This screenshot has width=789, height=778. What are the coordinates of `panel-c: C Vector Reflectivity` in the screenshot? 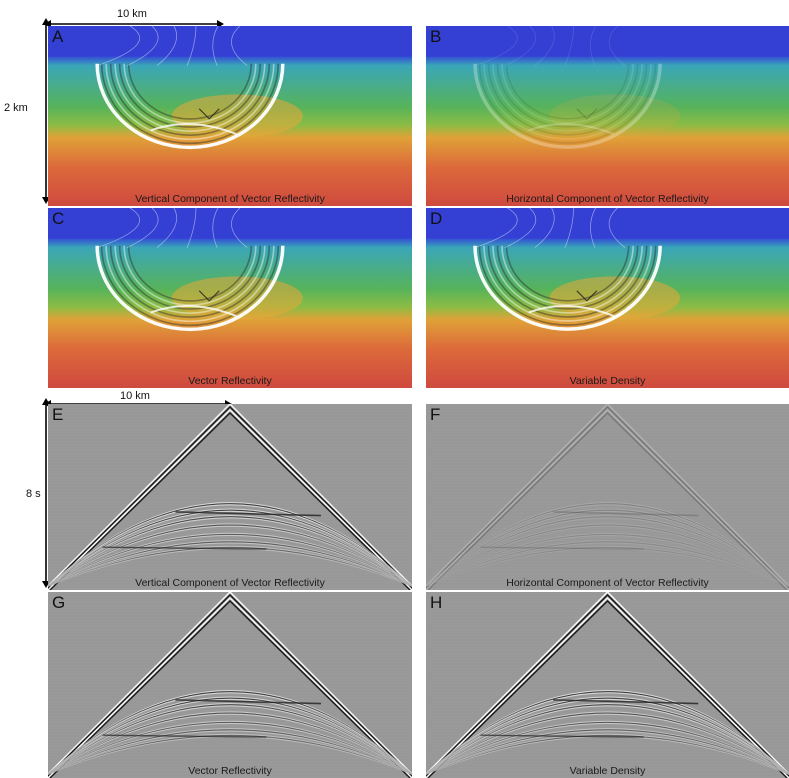 It's located at (230, 298).